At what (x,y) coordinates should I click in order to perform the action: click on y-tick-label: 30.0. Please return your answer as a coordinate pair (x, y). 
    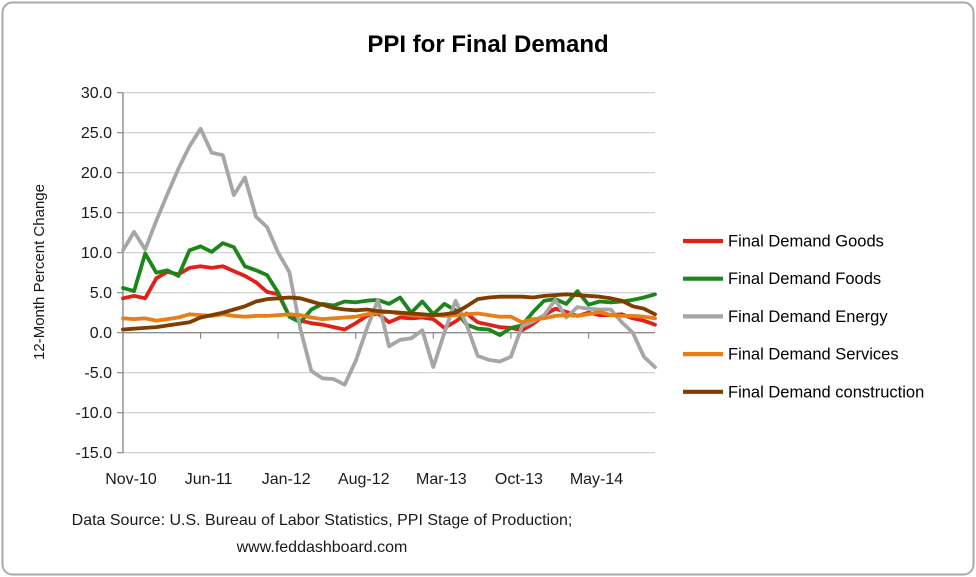
    Looking at the image, I should click on (96, 93).